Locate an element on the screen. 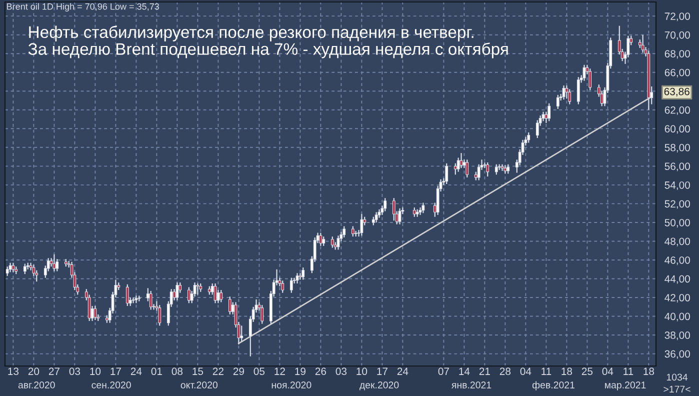 The height and width of the screenshot is (396, 699). x-tick-label: 15 is located at coordinates (198, 372).